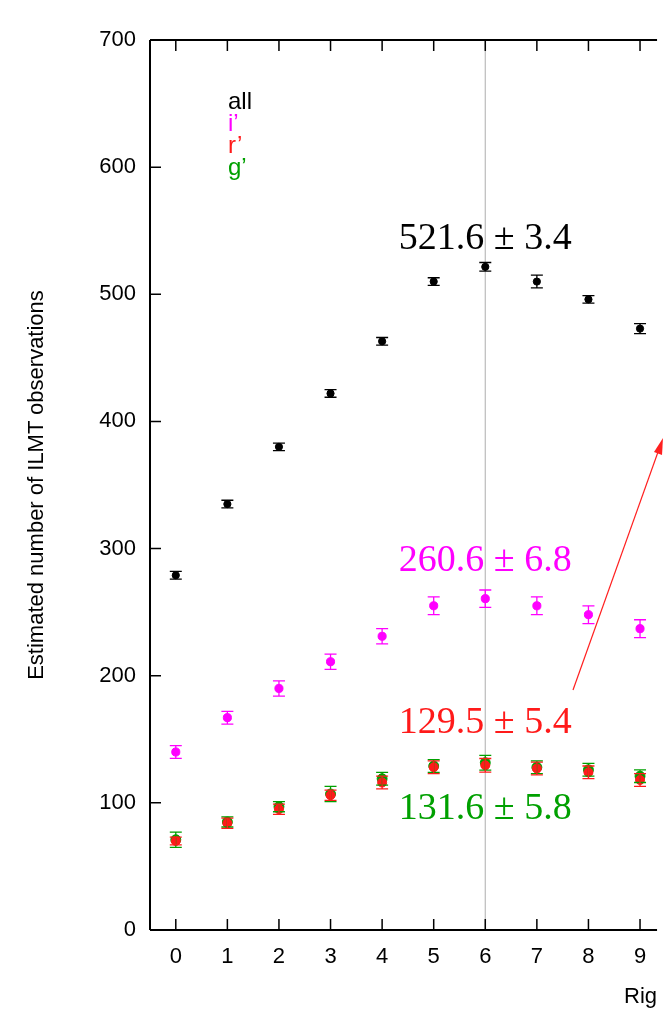  Describe the element at coordinates (485, 557) in the screenshot. I see `annotation: 260.6 ± 6.8` at that location.